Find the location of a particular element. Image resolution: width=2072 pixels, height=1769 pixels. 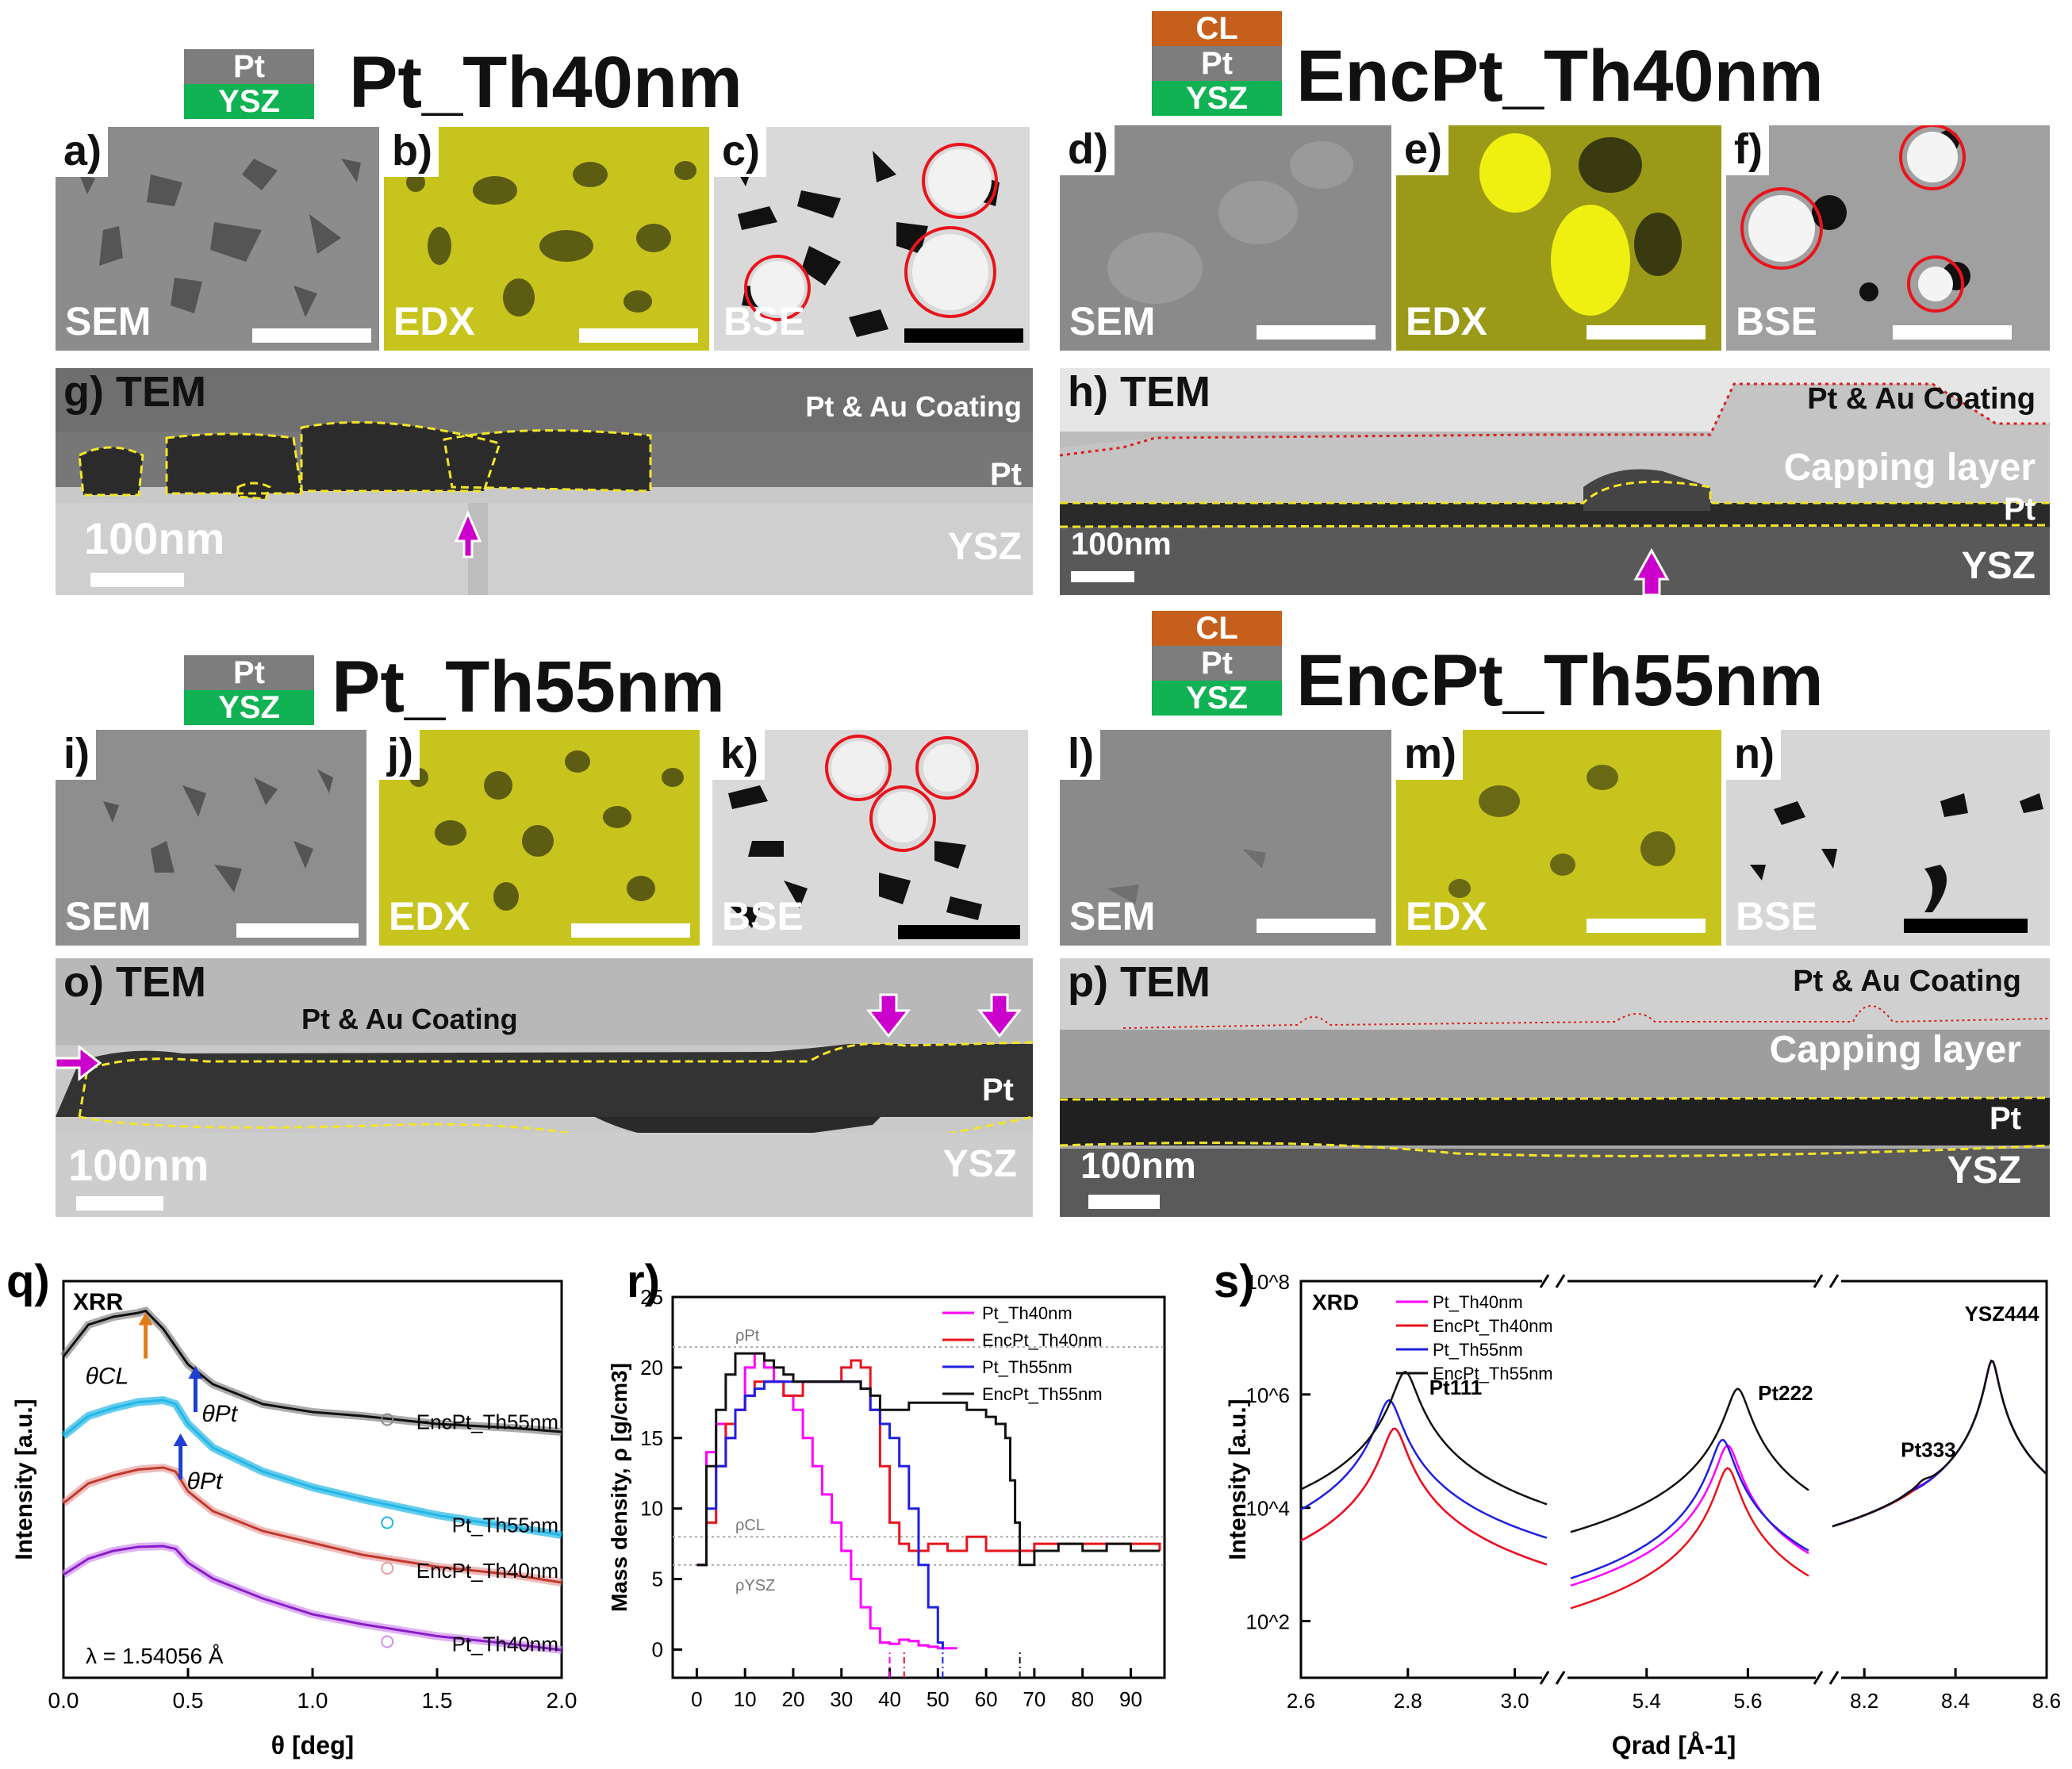

reference-label: ρCL is located at coordinates (750, 1525).